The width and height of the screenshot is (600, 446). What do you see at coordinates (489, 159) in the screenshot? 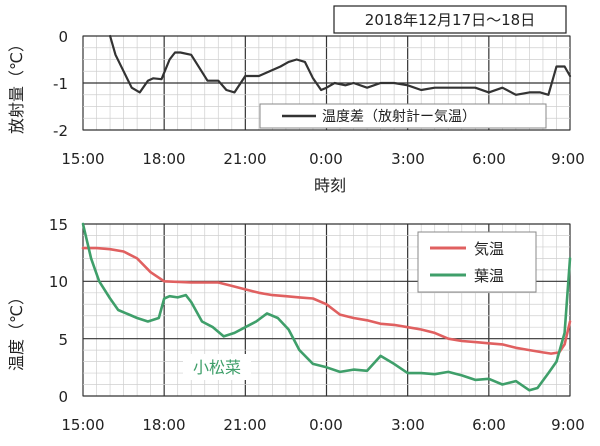
I see `top-xtick-label: 6:00` at bounding box center [489, 159].